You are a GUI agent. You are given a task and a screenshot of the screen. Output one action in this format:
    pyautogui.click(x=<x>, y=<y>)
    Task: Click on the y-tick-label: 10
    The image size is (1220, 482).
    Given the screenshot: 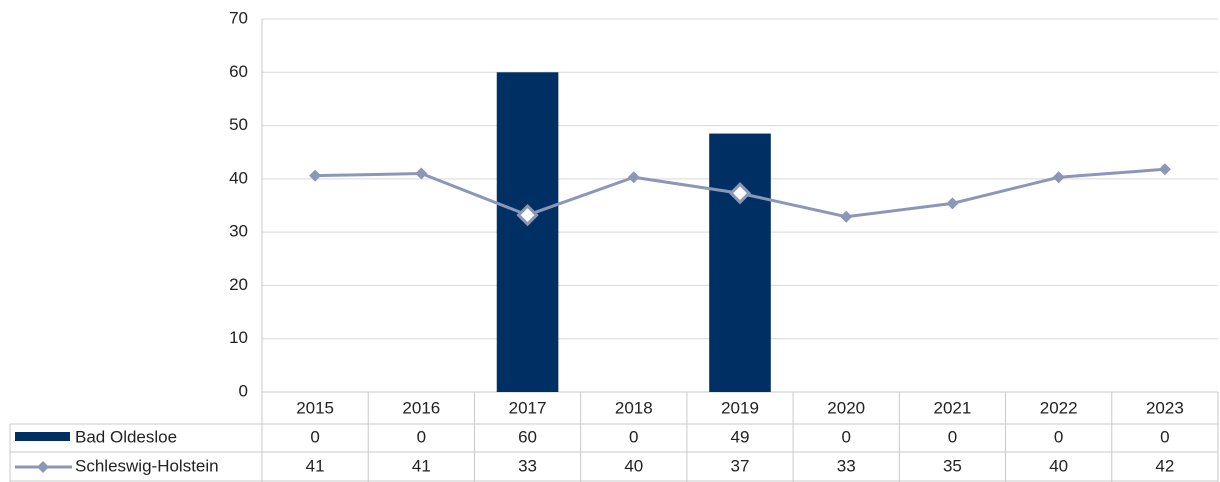 What is the action you would take?
    pyautogui.click(x=238, y=337)
    